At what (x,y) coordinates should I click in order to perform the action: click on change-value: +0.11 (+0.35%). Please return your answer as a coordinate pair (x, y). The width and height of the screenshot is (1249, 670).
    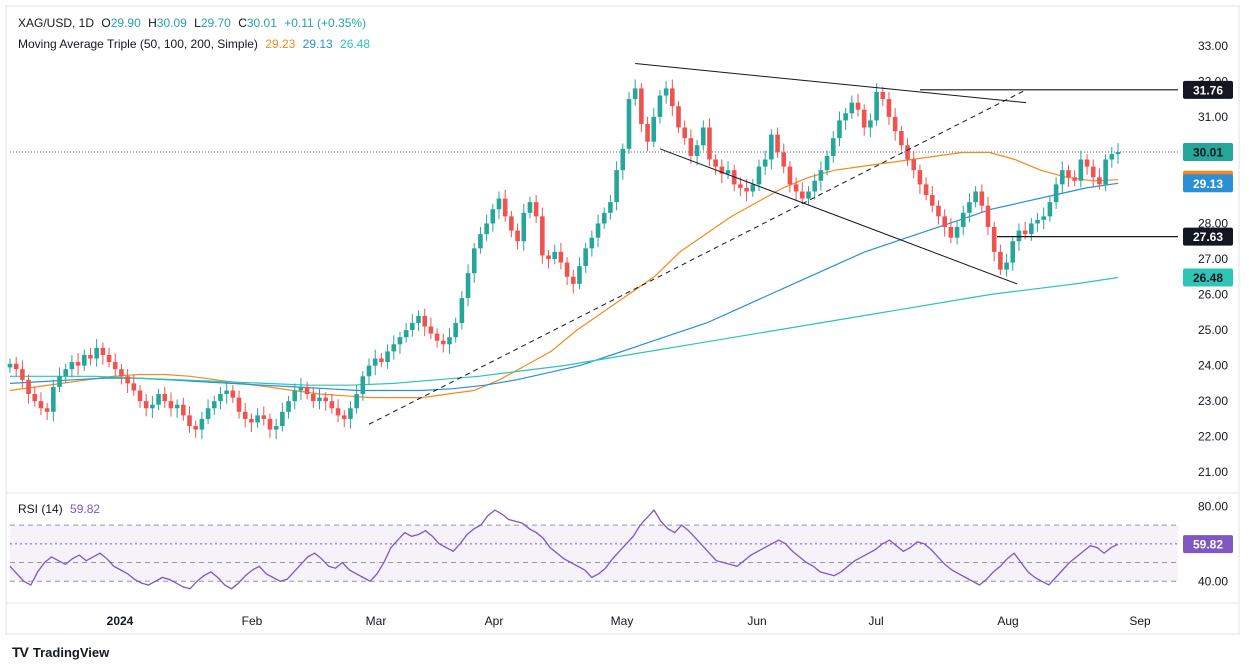
    Looking at the image, I should click on (325, 23).